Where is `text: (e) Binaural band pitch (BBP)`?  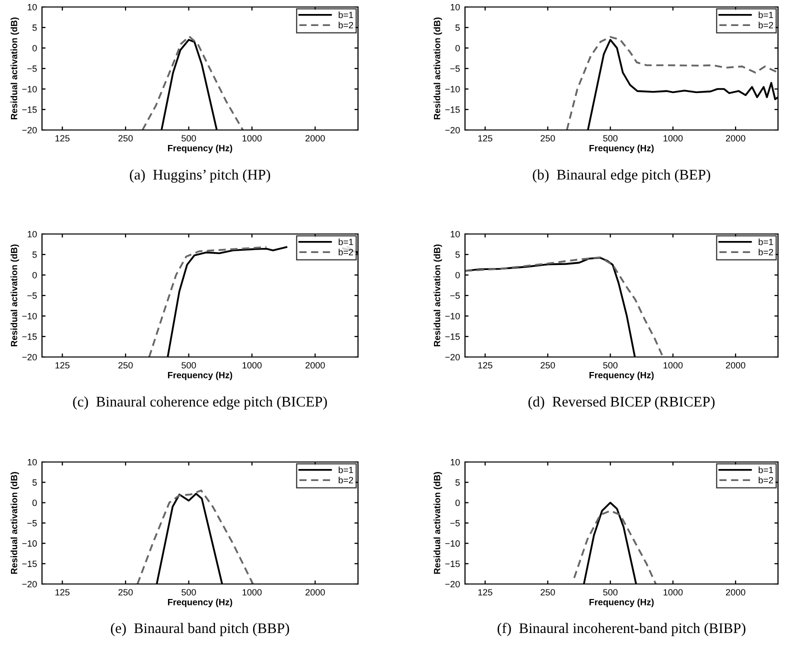 text: (e) Binaural band pitch (BBP) is located at coordinates (200, 629).